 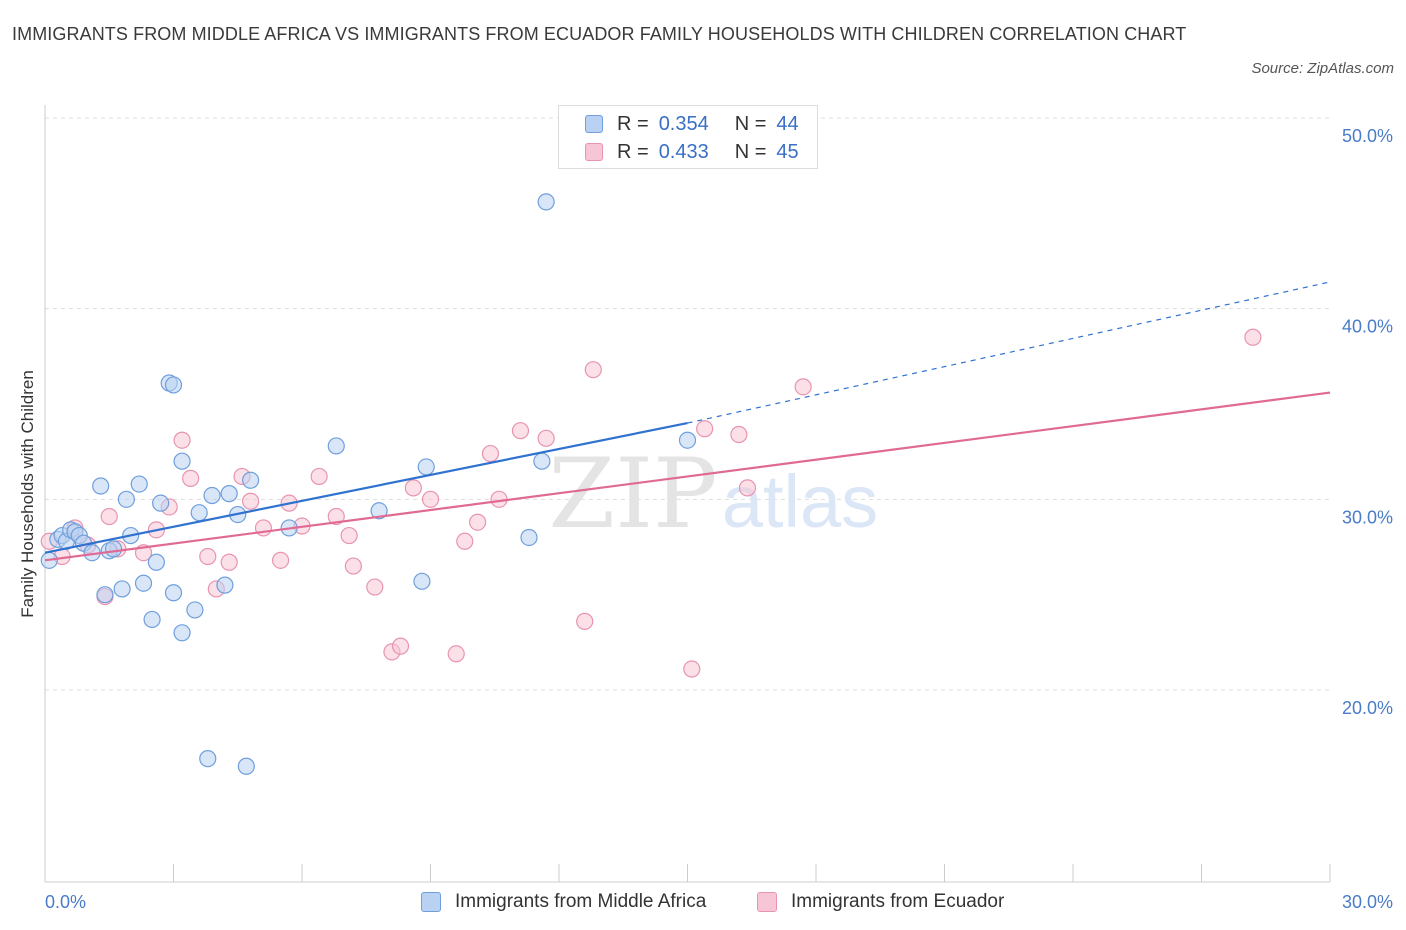 What do you see at coordinates (581, 901) in the screenshot?
I see `bottom-legend-label-middle-africa: Immigrants from Middle Africa` at bounding box center [581, 901].